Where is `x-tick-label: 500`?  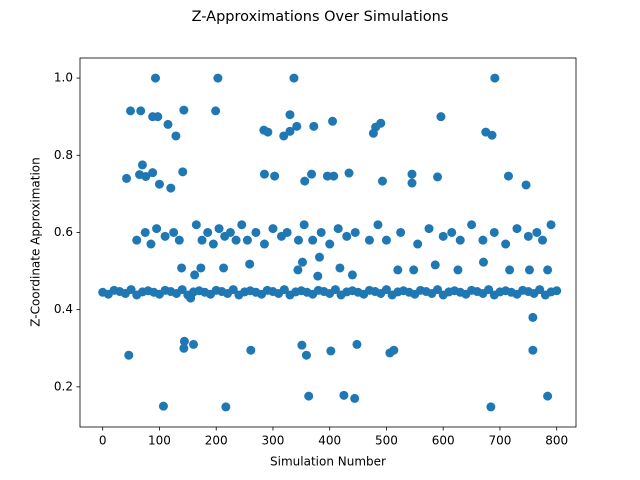
x-tick-label: 500 is located at coordinates (386, 441).